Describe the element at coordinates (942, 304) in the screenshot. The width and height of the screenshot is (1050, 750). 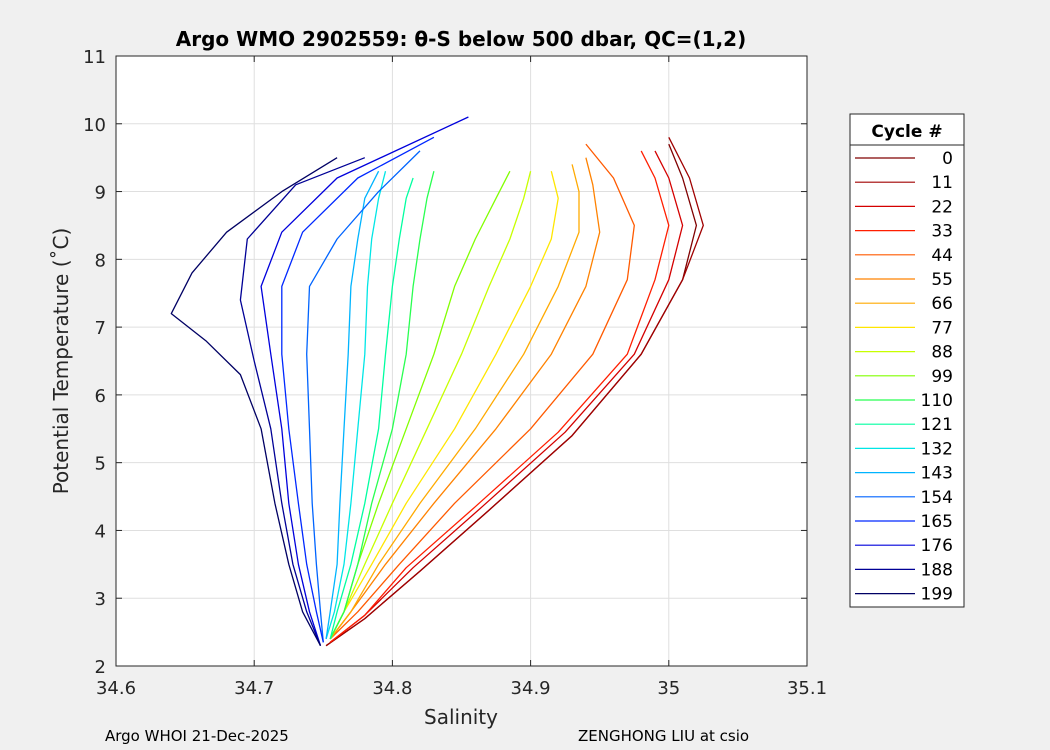
I see `legend-label-66: 66` at that location.